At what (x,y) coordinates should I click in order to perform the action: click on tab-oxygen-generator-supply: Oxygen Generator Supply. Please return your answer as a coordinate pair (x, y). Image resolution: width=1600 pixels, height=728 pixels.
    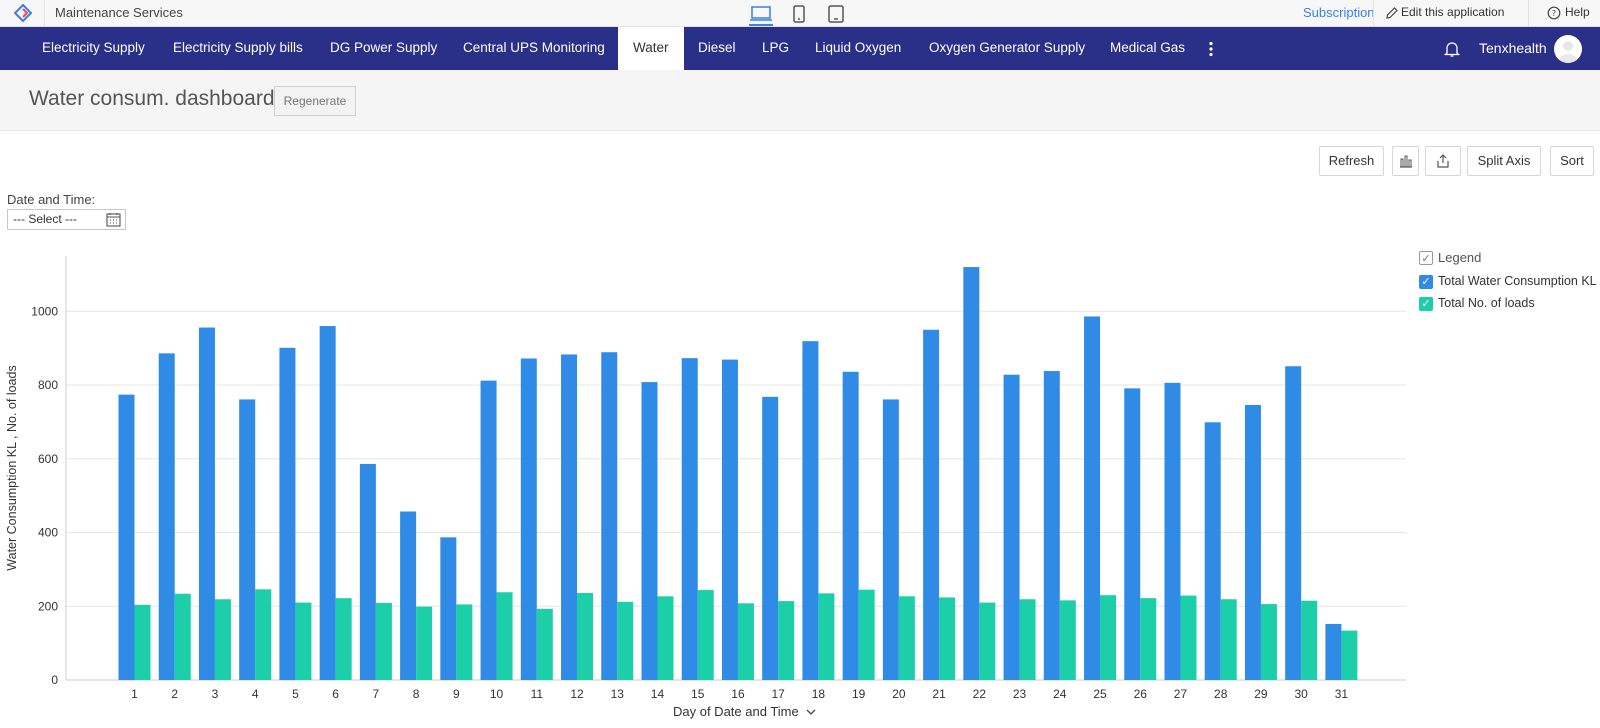
    Looking at the image, I should click on (1007, 47).